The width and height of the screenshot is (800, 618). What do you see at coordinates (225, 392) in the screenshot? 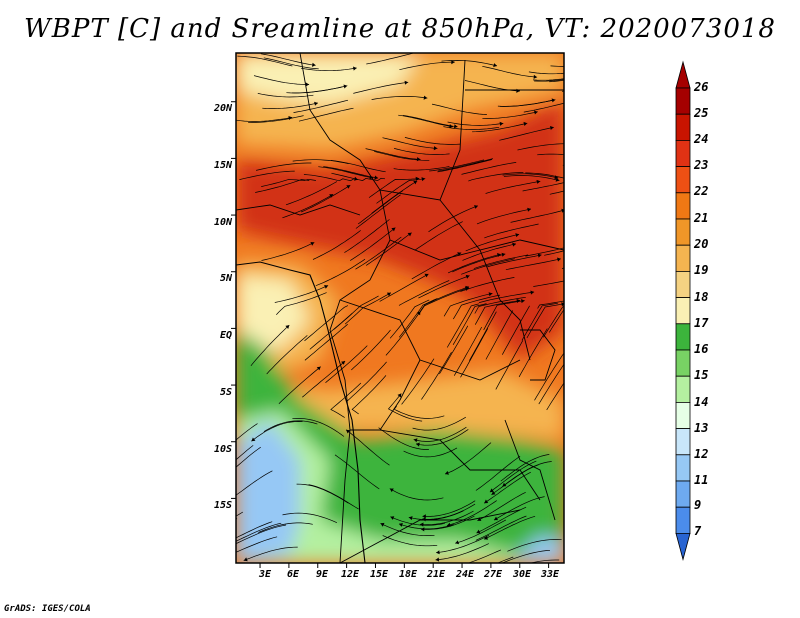
I see `y-tick-label: 5S` at bounding box center [225, 392].